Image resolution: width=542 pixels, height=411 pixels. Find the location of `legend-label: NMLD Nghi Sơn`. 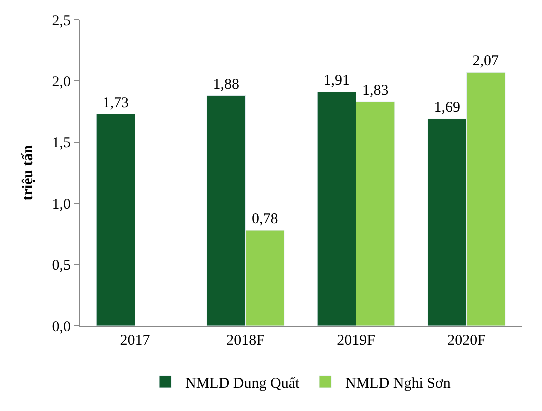

legend-label: NMLD Nghi Sơn is located at coordinates (398, 384).